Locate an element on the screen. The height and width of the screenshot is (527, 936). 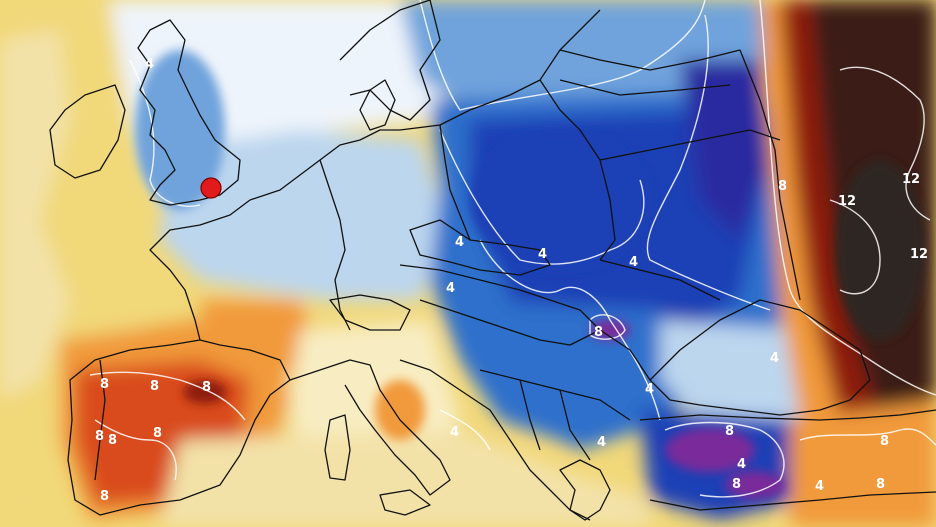
balkans-blue-area is located at coordinates (580, 375).